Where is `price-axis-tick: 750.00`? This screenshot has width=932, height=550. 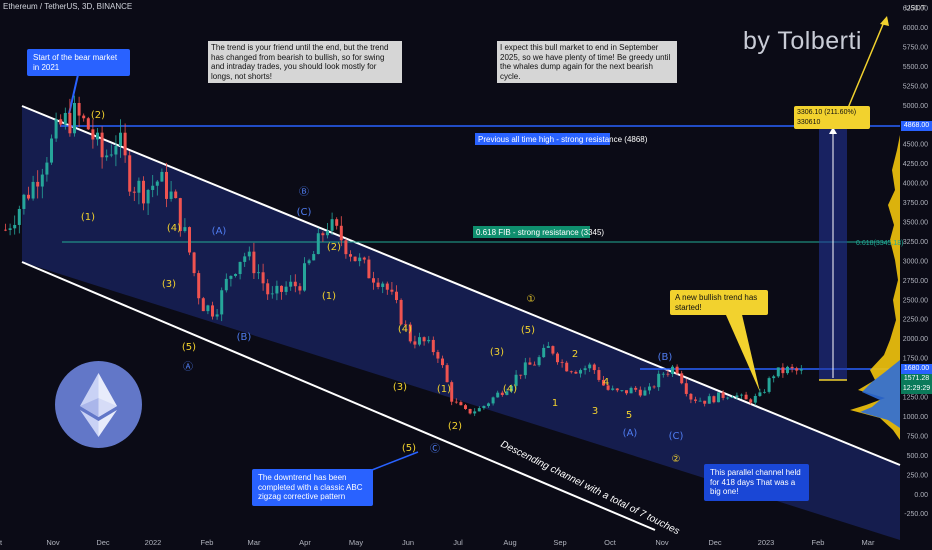
price-axis-tick: 750.00 is located at coordinates (918, 436).